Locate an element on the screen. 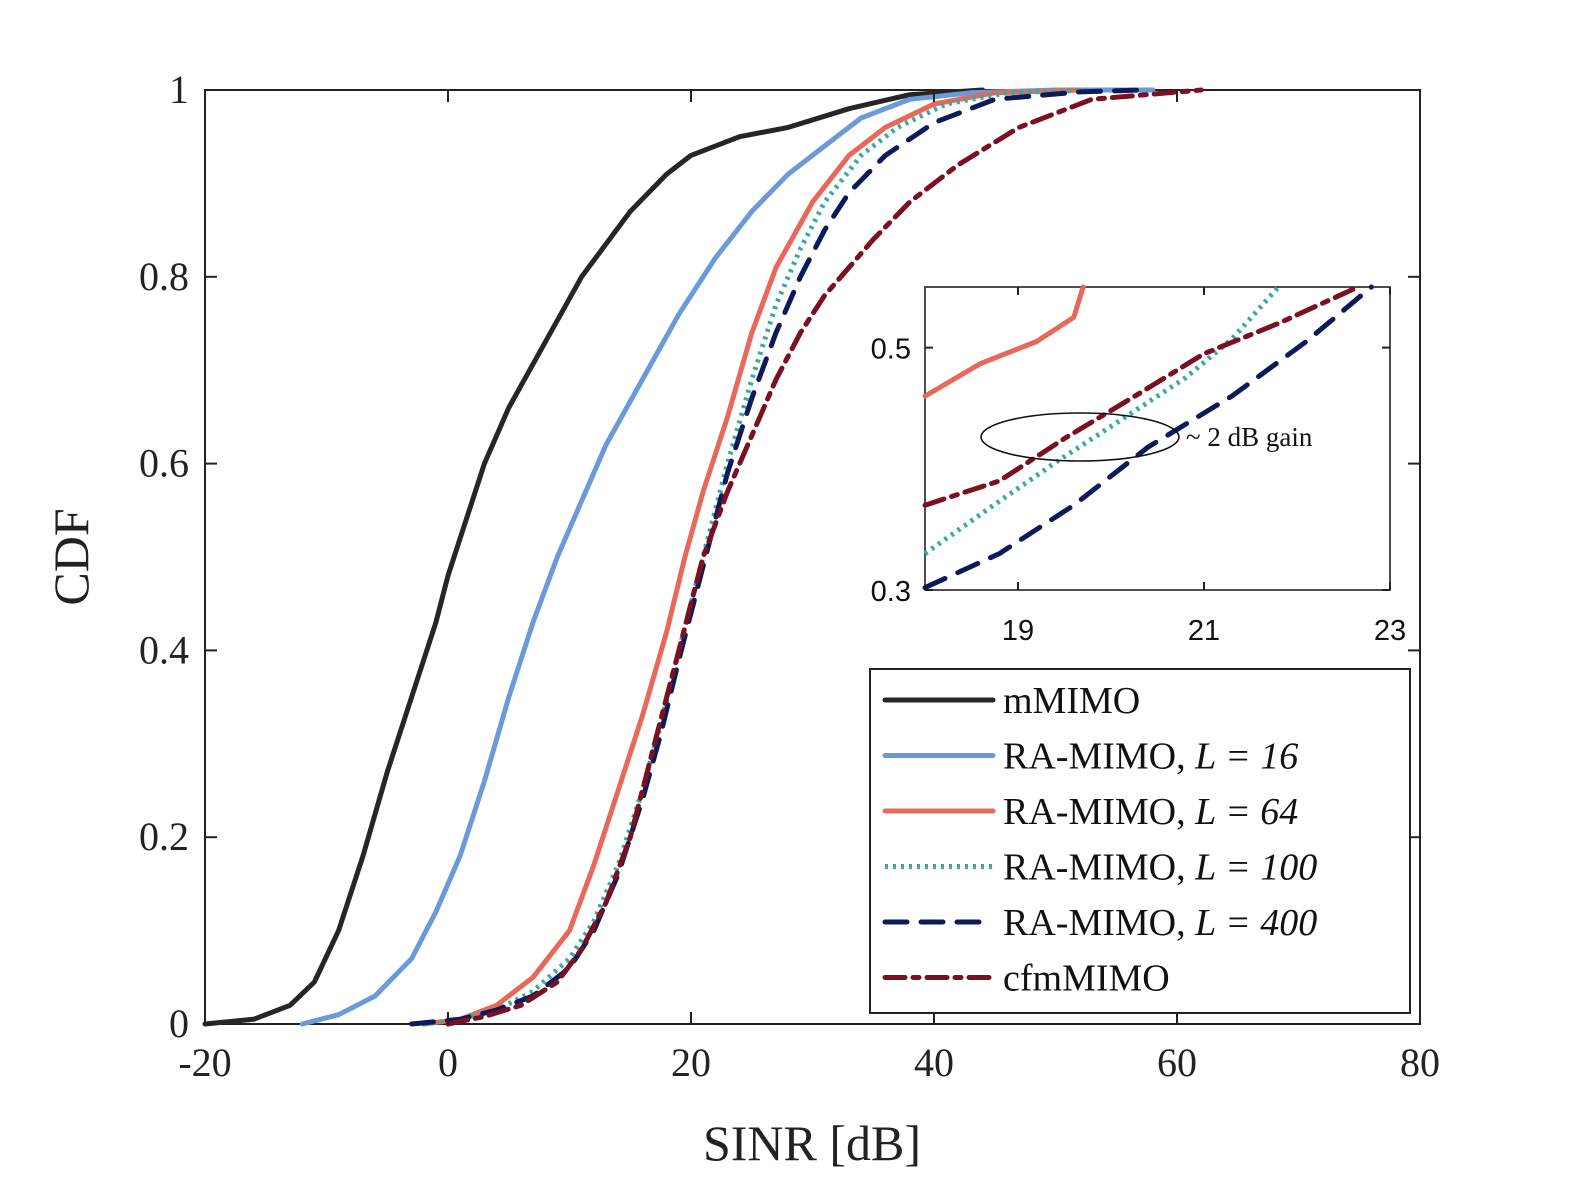 Image resolution: width=1578 pixels, height=1187 pixels. legend-label-math: L = 64 is located at coordinates (1246, 812).